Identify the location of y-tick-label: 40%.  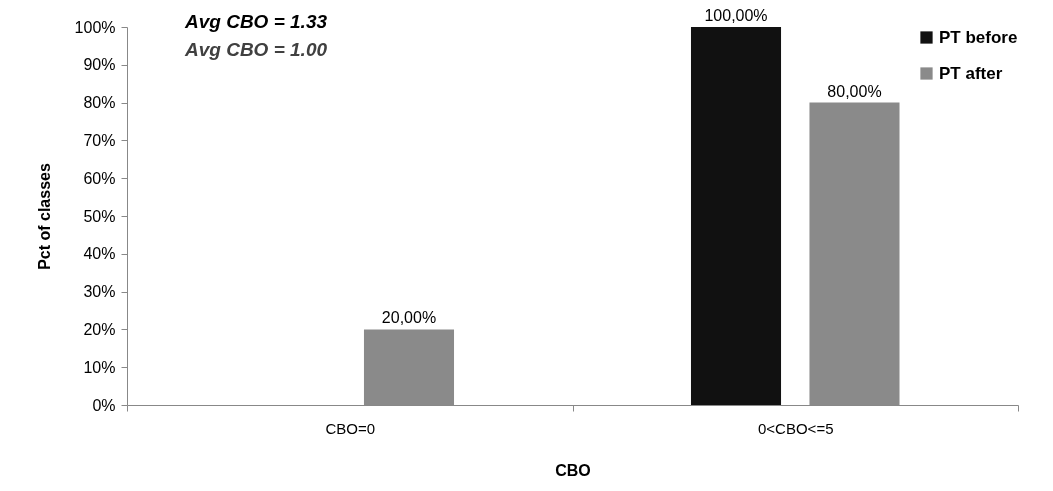
(99, 254).